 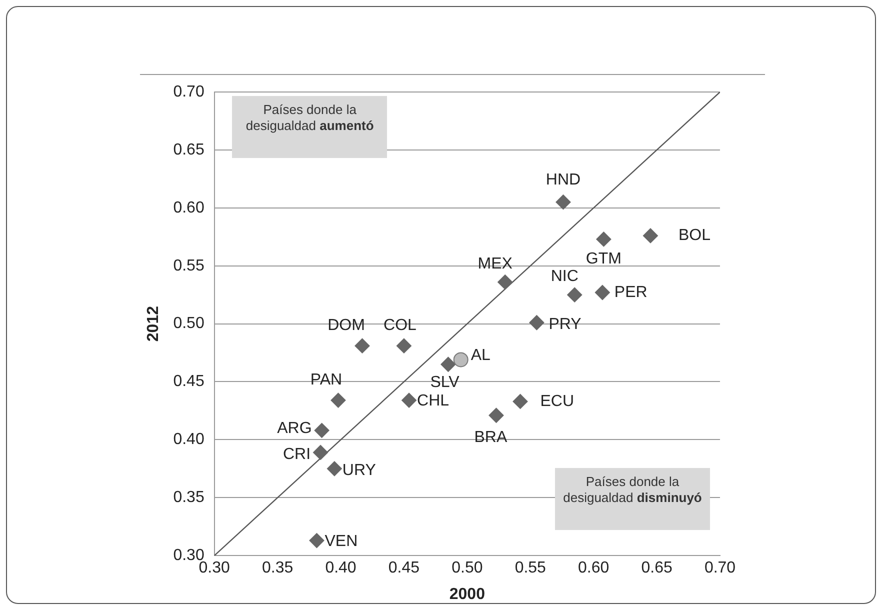 What do you see at coordinates (594, 568) in the screenshot?
I see `x-tick-label: 0.60` at bounding box center [594, 568].